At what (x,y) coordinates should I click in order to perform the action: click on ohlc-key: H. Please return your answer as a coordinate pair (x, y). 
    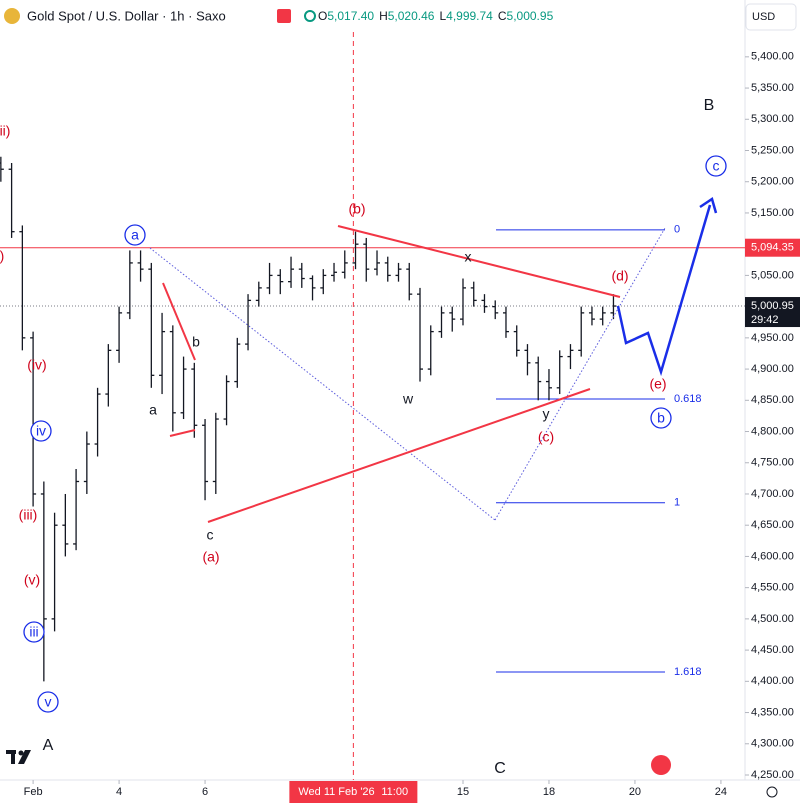
    Looking at the image, I should click on (383, 16).